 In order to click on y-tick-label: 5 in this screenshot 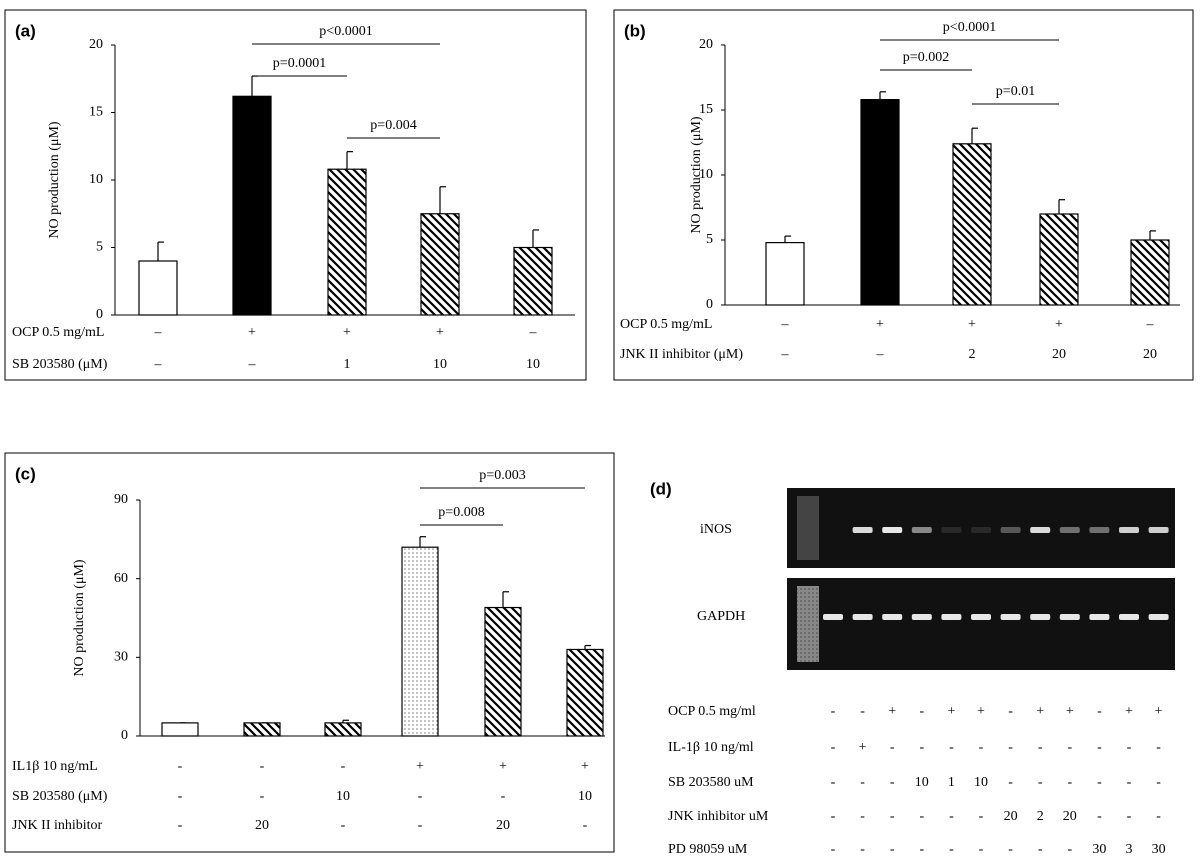, I will do `click(709, 239)`.